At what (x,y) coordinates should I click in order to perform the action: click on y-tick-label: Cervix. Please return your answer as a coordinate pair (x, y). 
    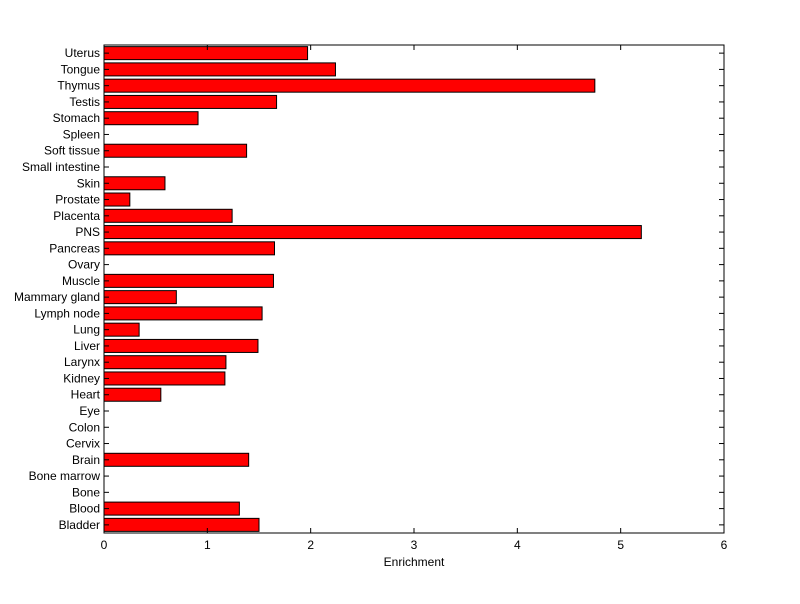
    Looking at the image, I should click on (83, 444).